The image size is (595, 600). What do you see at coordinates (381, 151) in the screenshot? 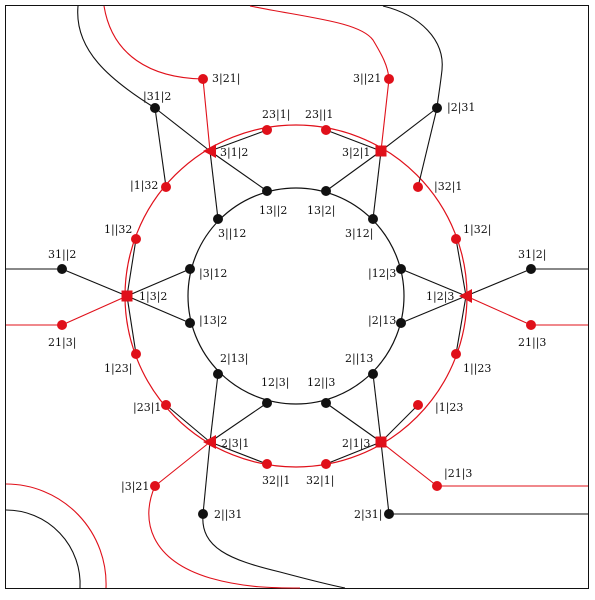
I see `node-m4` at bounding box center [381, 151].